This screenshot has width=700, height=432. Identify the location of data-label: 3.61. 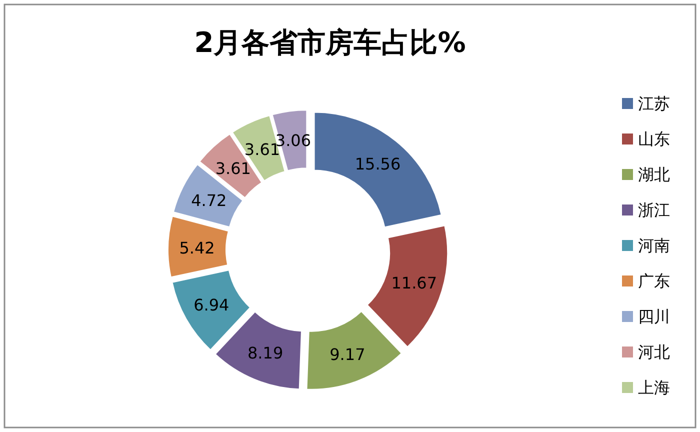
(233, 168).